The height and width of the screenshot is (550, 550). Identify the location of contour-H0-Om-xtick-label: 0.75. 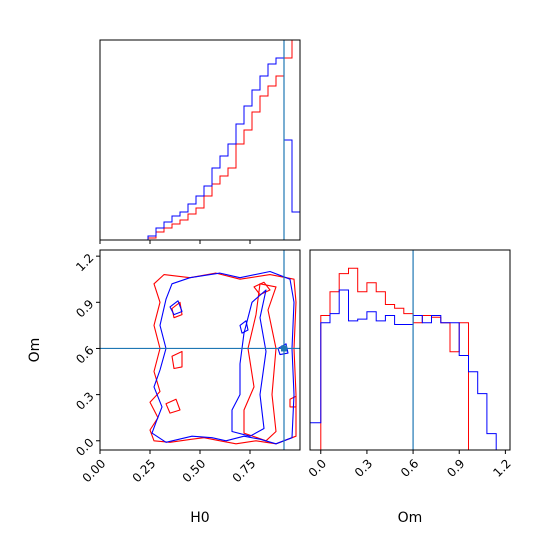
(244, 470).